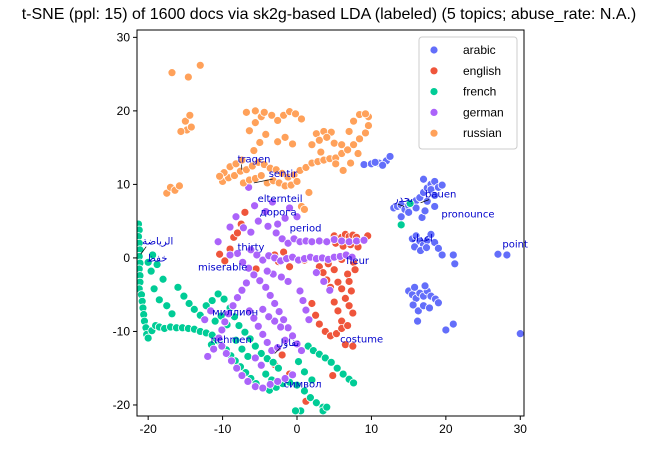  What do you see at coordinates (468, 93) in the screenshot?
I see `legend: arabic english french german russian` at bounding box center [468, 93].